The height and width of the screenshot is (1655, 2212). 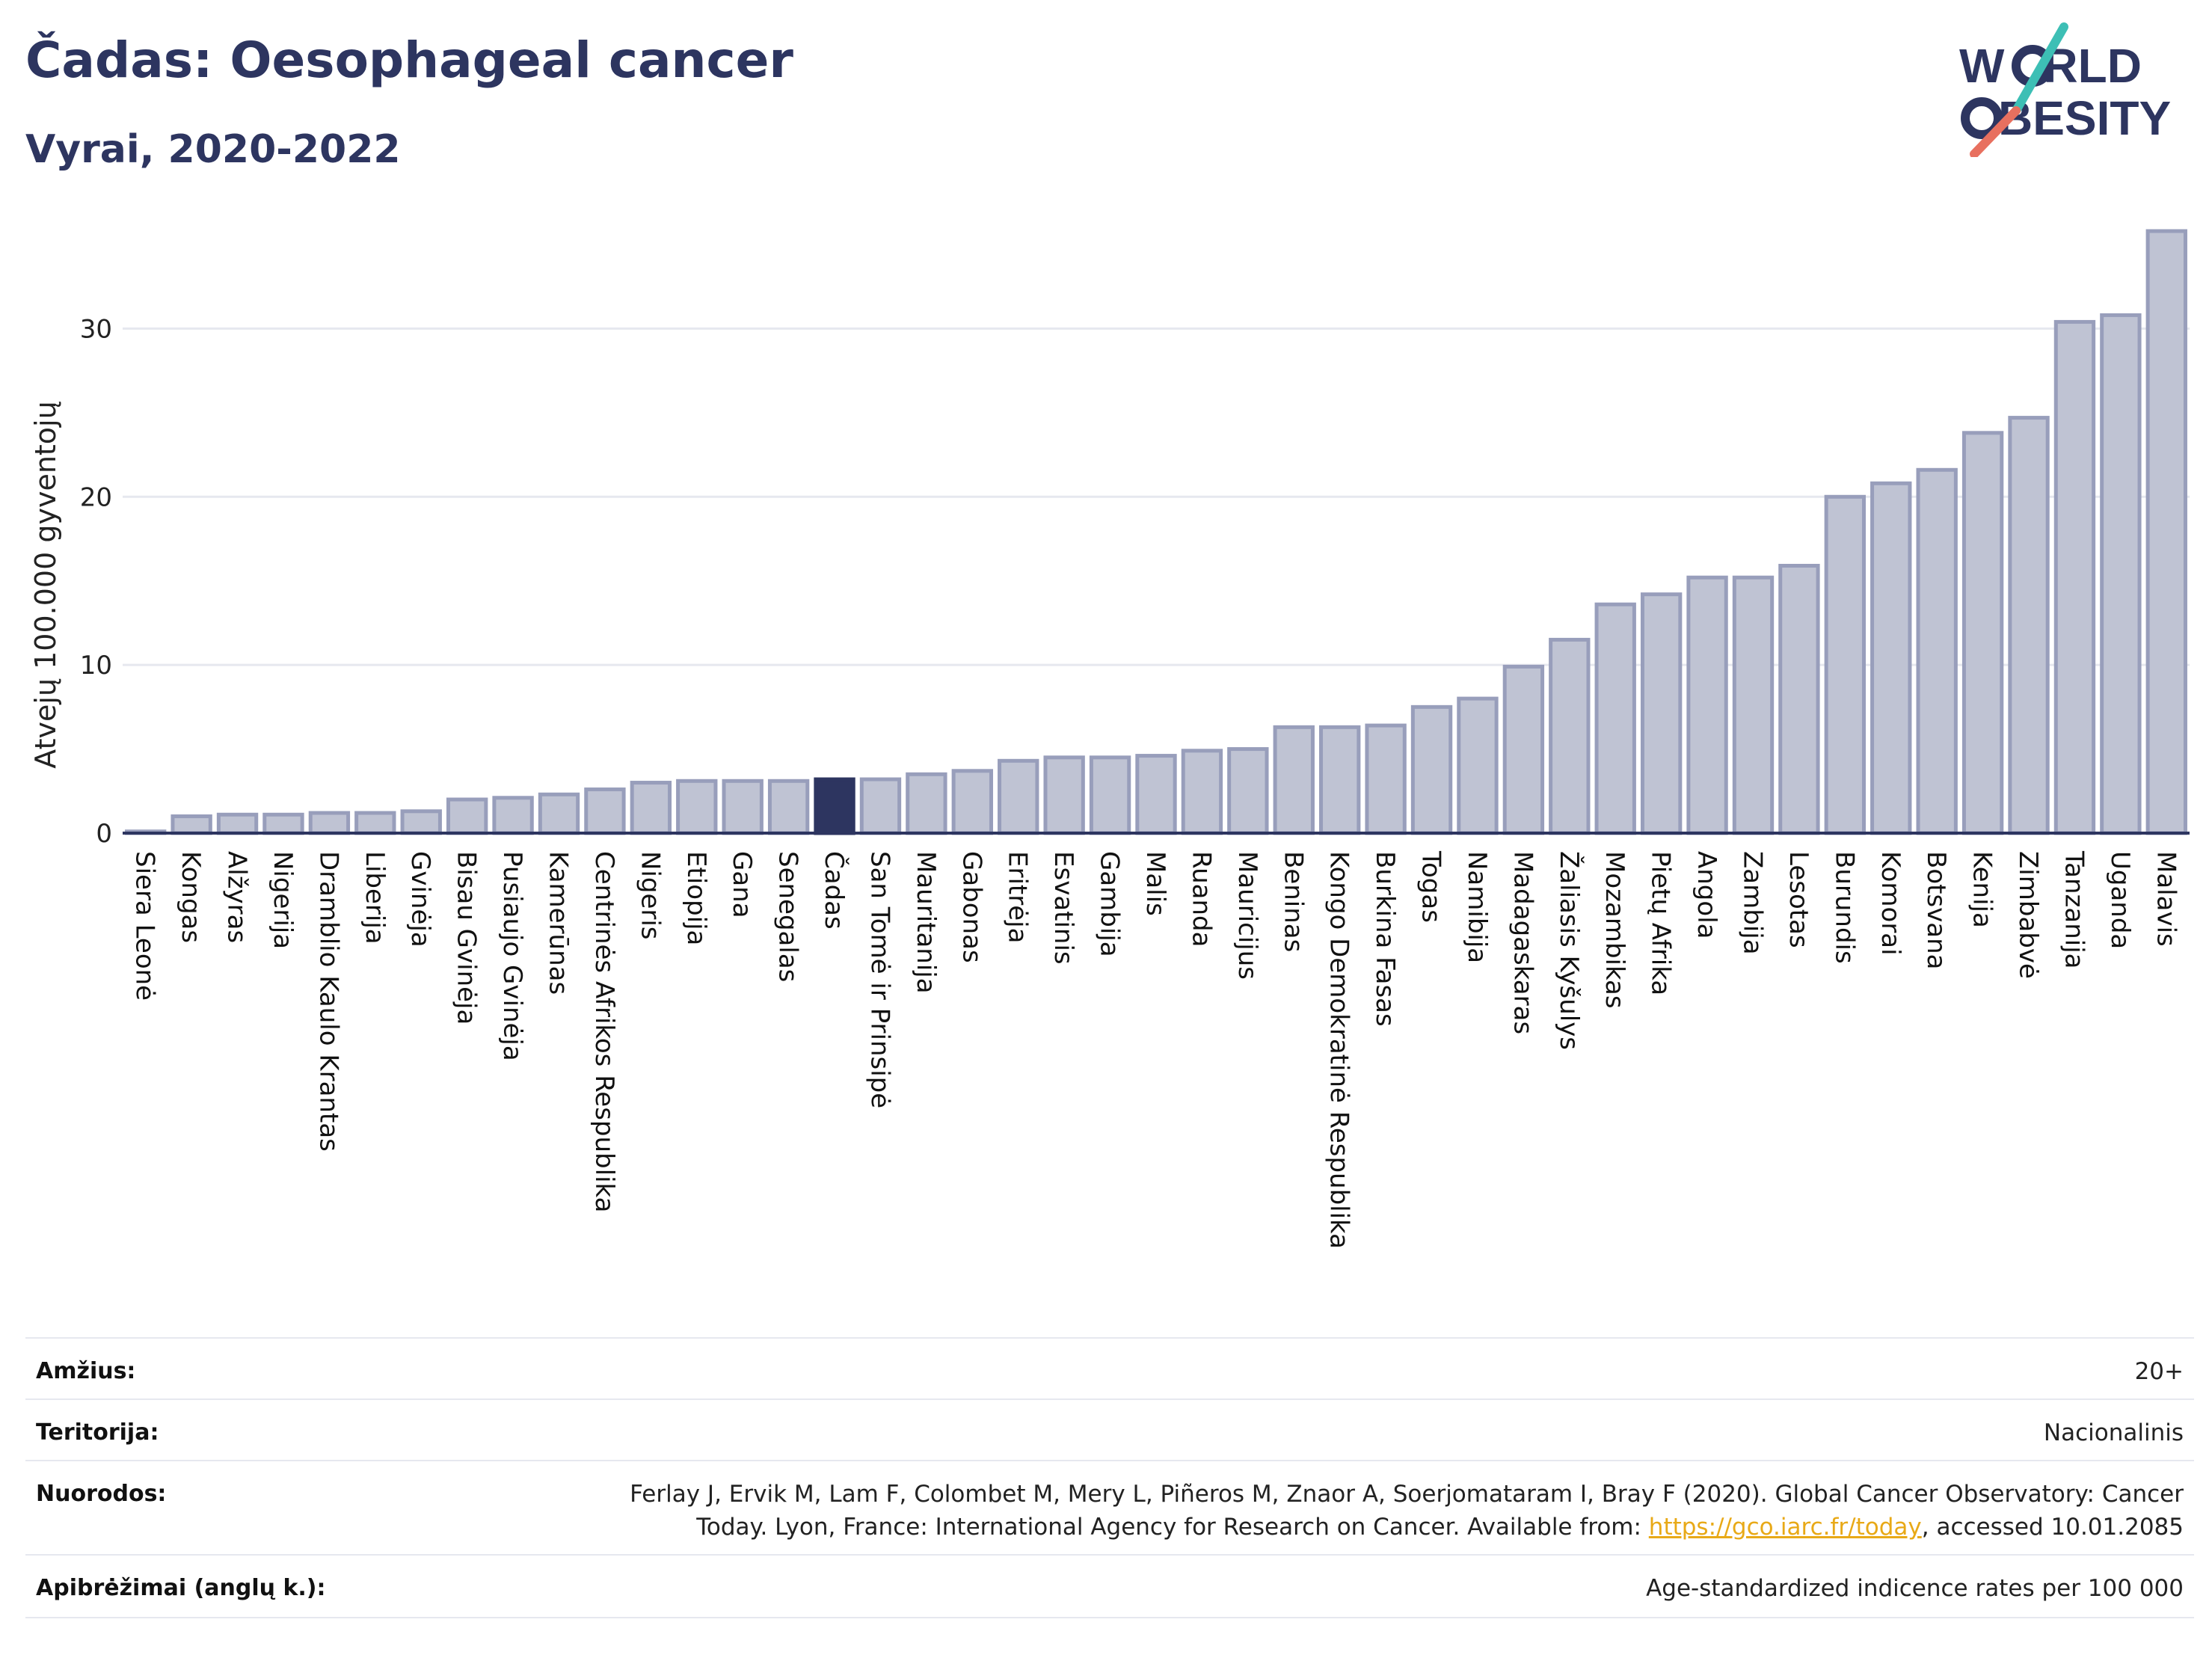 What do you see at coordinates (467, 816) in the screenshot?
I see `bar-Bisau Gvinėja` at bounding box center [467, 816].